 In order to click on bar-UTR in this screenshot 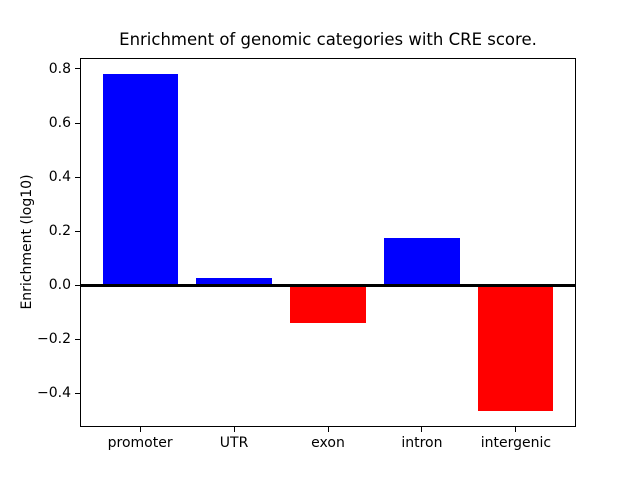, I will do `click(234, 282)`.